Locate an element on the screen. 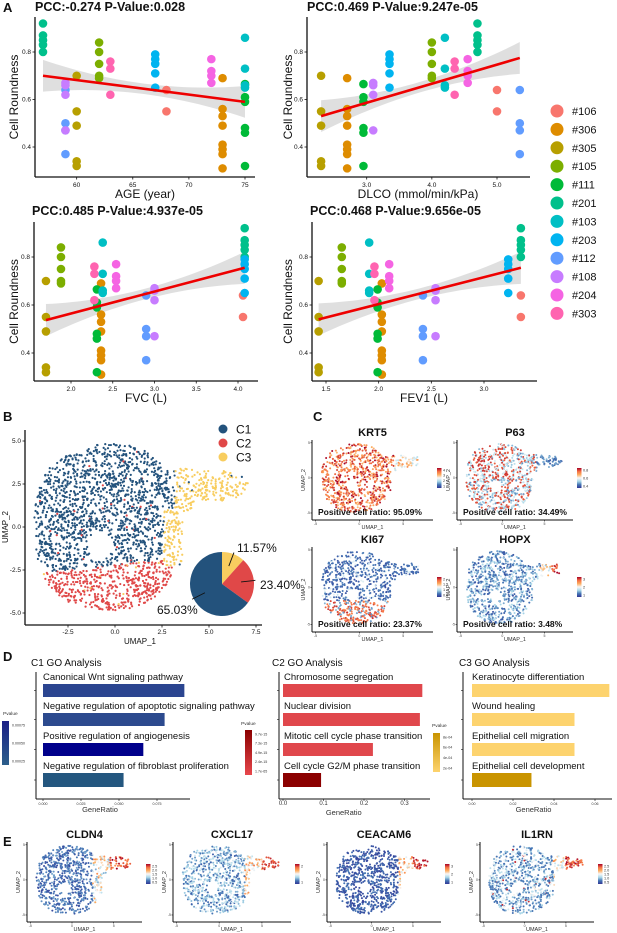 This screenshot has height=933, width=617. x-tick-label: 7.5 is located at coordinates (255, 632).